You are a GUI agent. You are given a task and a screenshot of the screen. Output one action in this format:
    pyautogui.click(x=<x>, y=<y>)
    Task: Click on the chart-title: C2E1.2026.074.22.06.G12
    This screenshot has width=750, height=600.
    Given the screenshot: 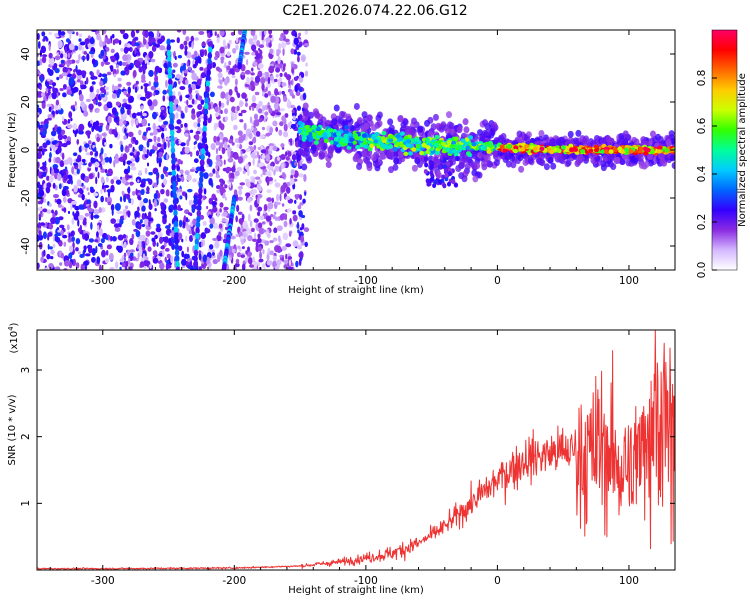 What is the action you would take?
    pyautogui.click(x=374, y=11)
    